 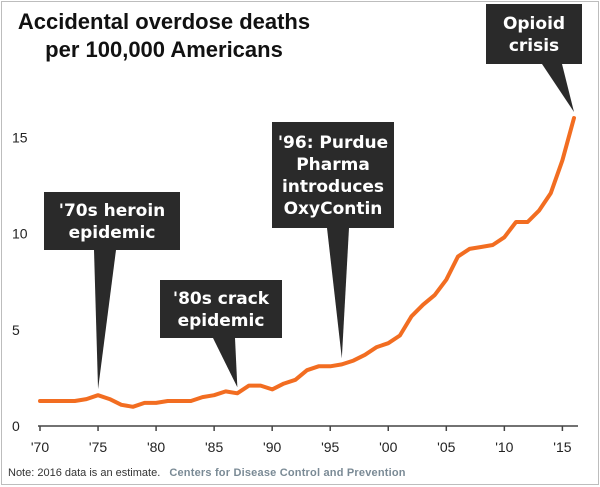 What do you see at coordinates (504, 447) in the screenshot?
I see `x-tick-label: '10` at bounding box center [504, 447].